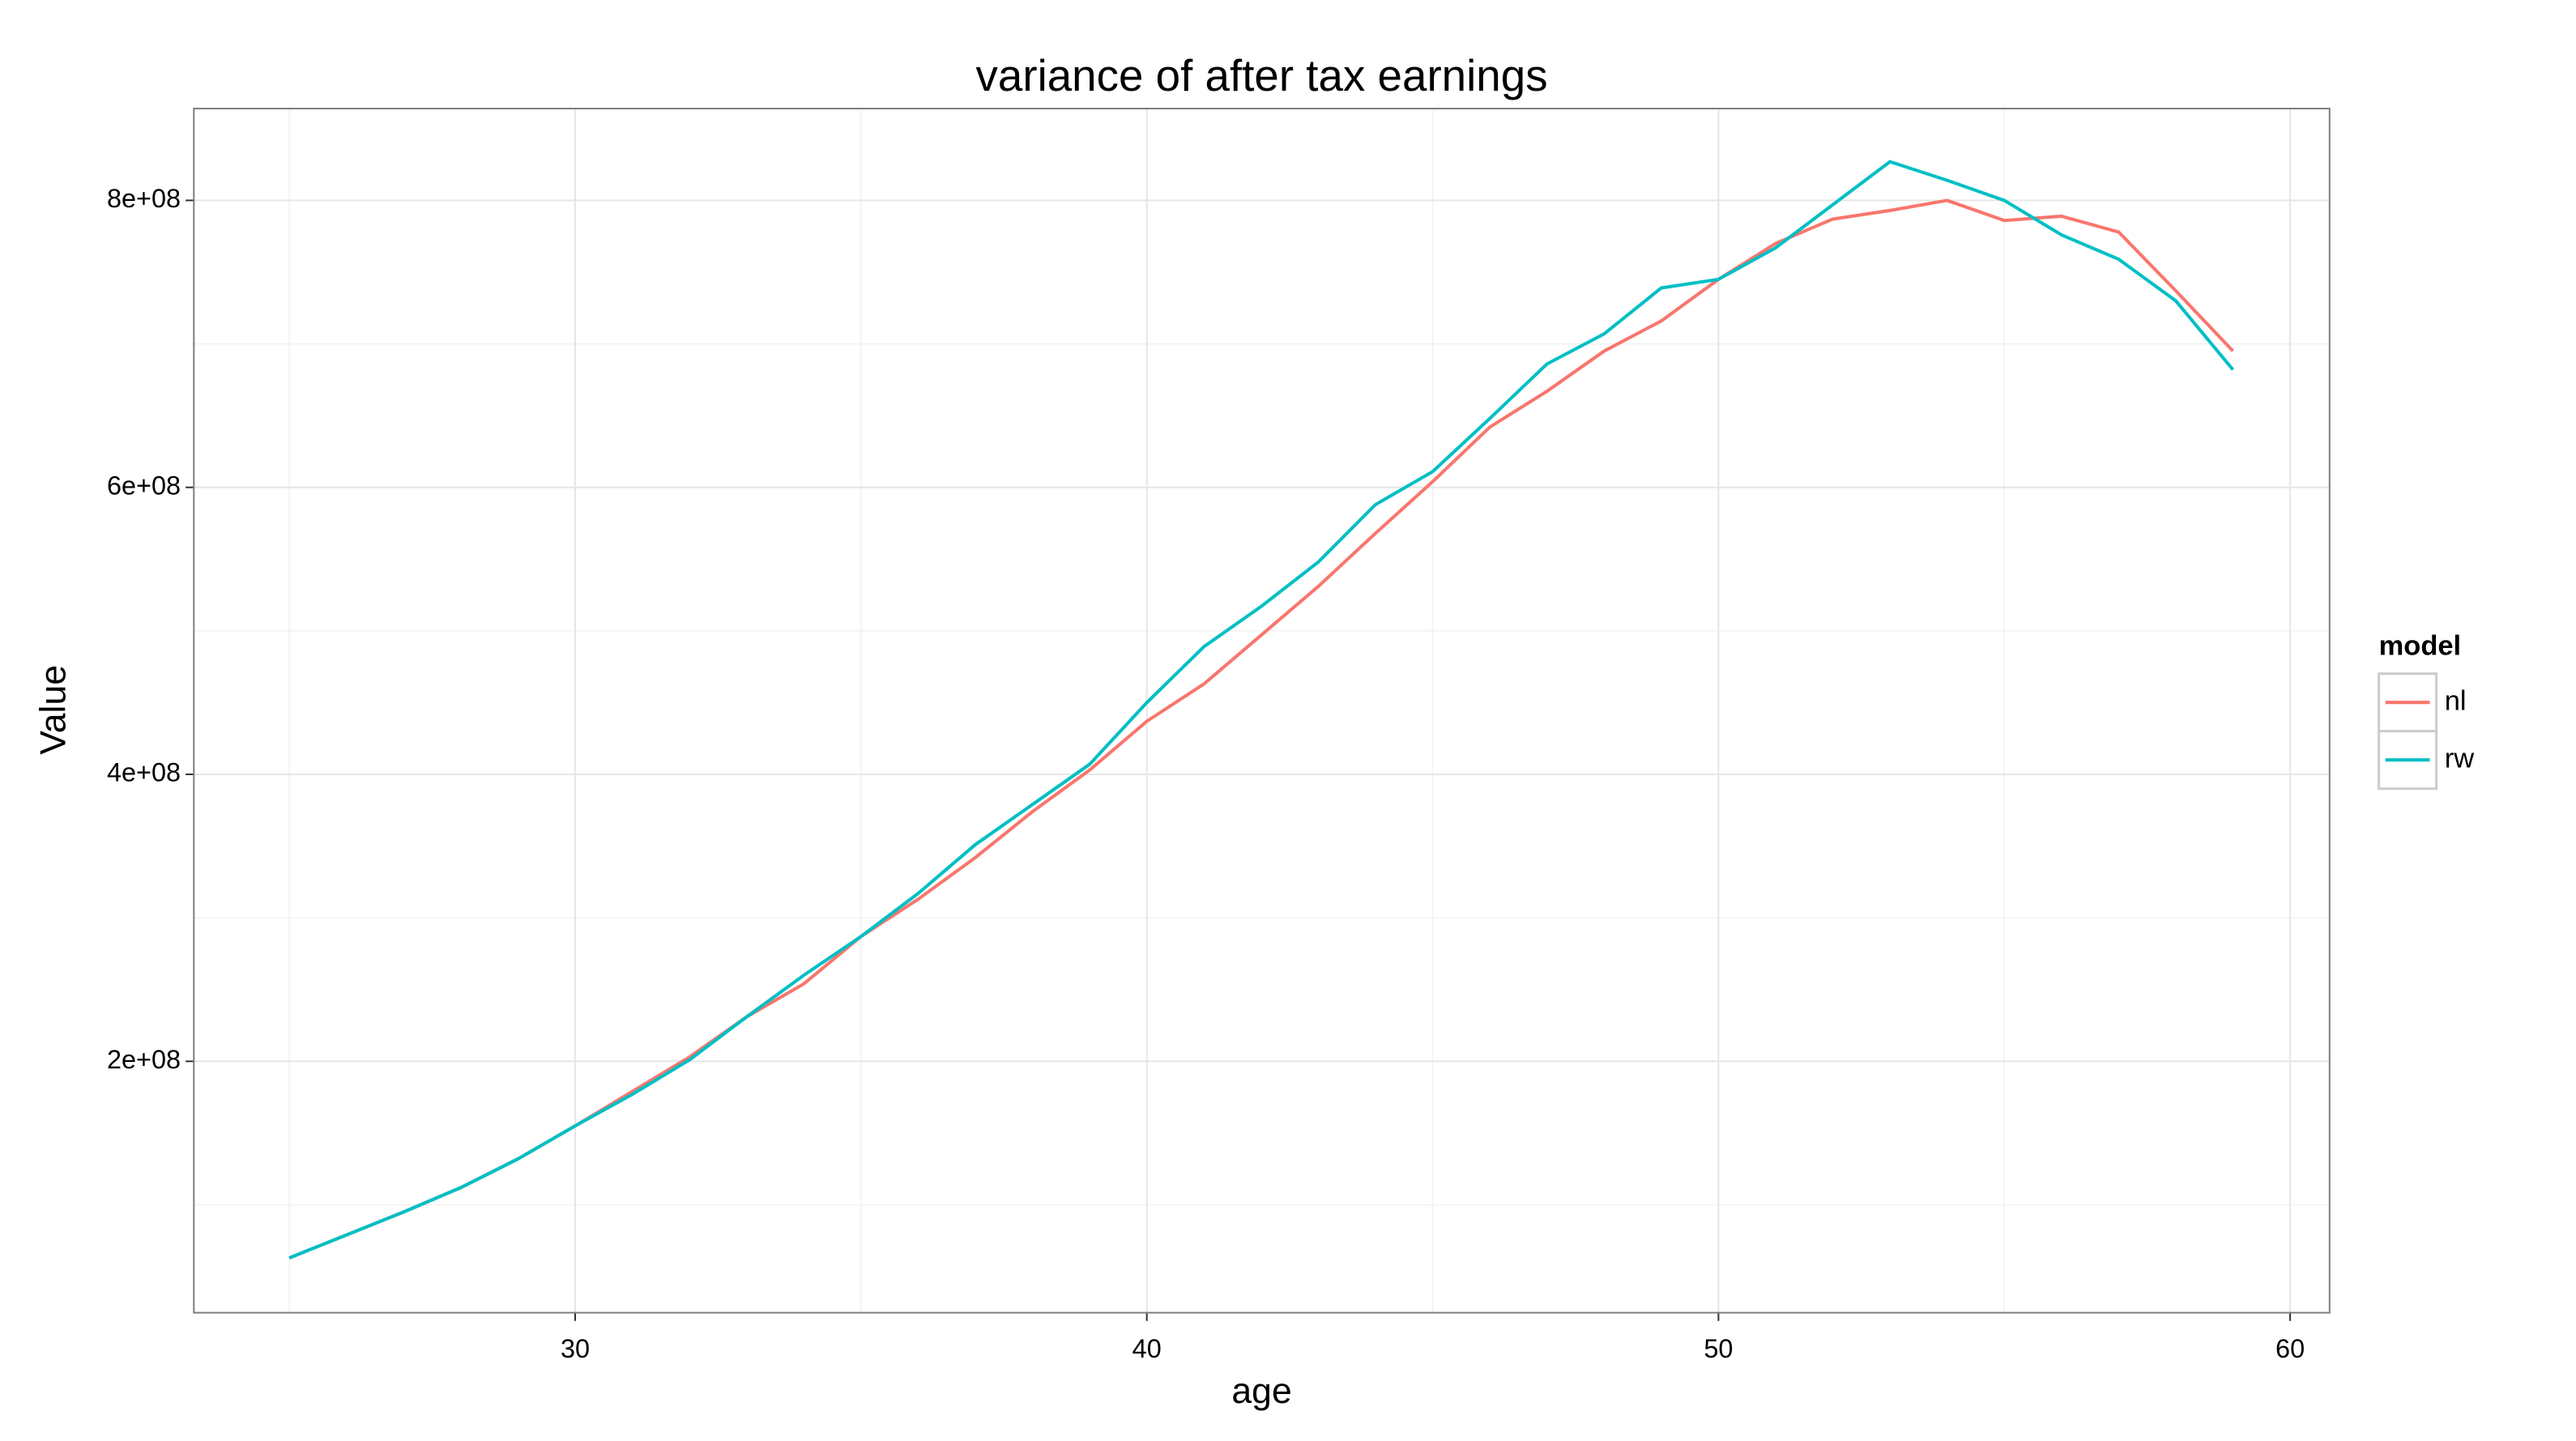 The width and height of the screenshot is (2576, 1441). Describe the element at coordinates (54, 710) in the screenshot. I see `y-axis-label: Value` at that location.